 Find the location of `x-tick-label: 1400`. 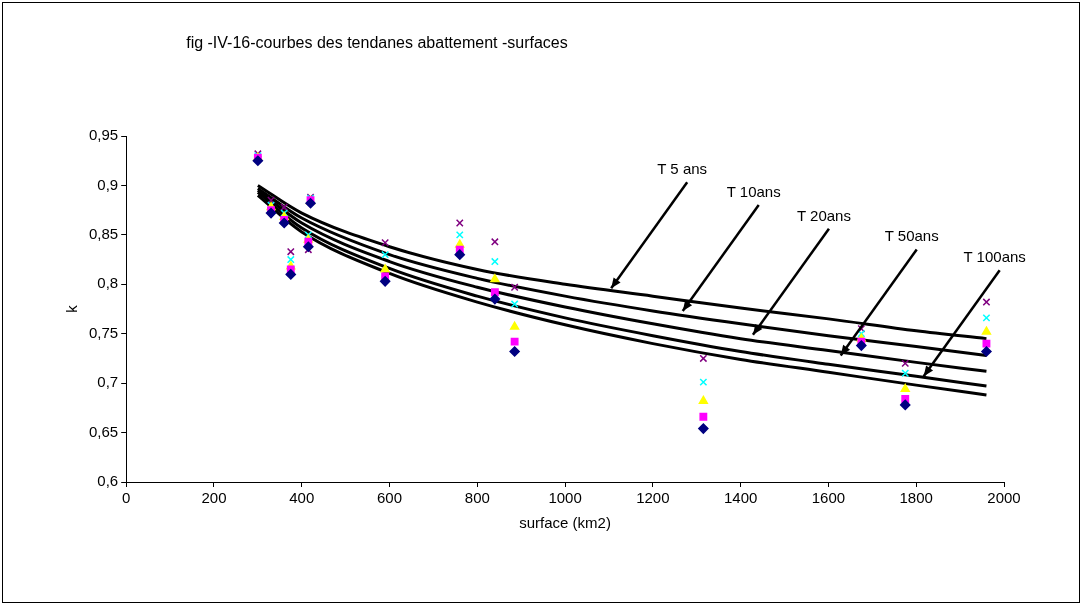

x-tick-label: 1400 is located at coordinates (740, 498).